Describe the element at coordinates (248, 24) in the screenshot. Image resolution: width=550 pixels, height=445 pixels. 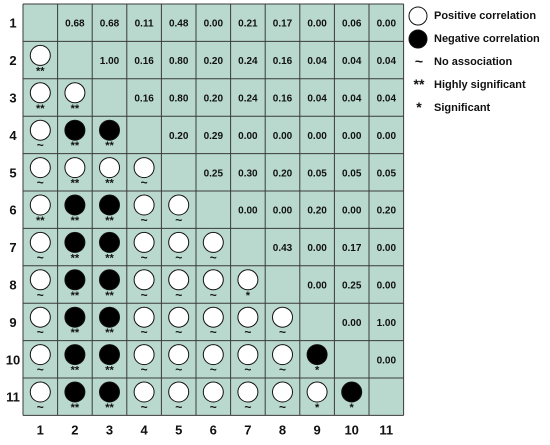
I see `correlation-value-label: 0.21` at that location.